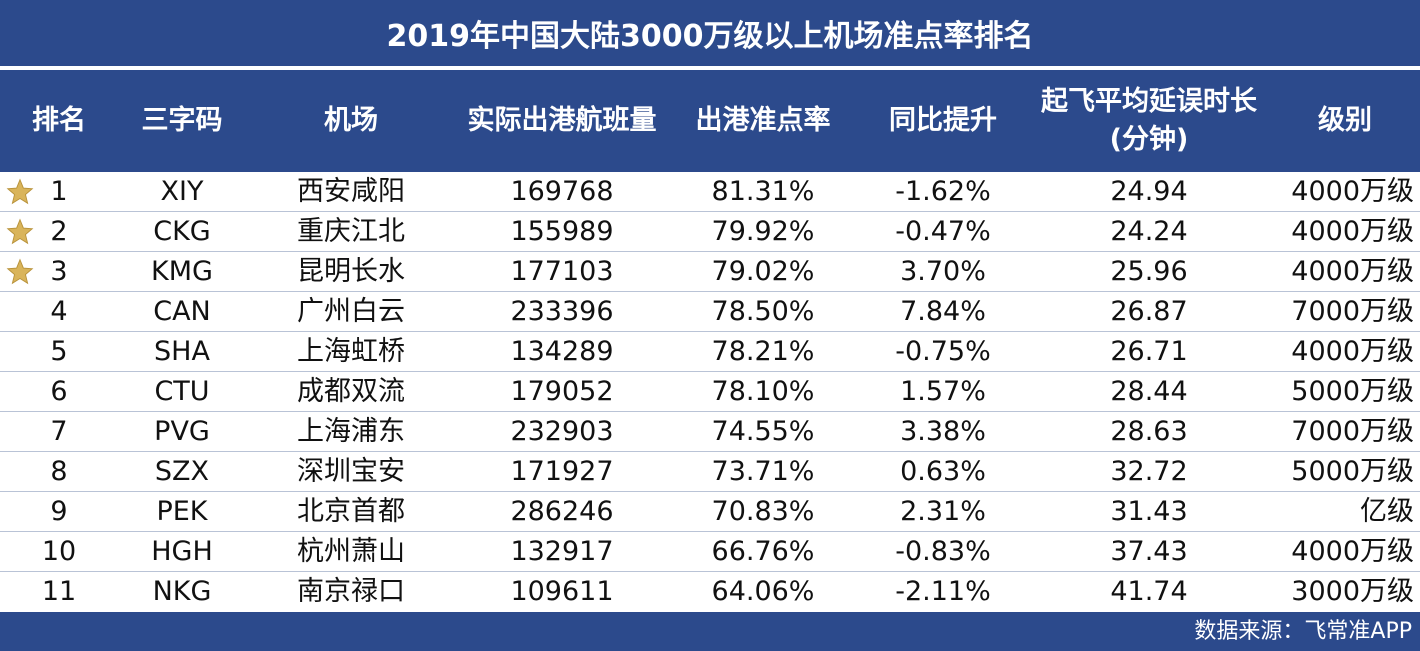  What do you see at coordinates (182, 591) in the screenshot?
I see `cell-code: NKG` at bounding box center [182, 591].